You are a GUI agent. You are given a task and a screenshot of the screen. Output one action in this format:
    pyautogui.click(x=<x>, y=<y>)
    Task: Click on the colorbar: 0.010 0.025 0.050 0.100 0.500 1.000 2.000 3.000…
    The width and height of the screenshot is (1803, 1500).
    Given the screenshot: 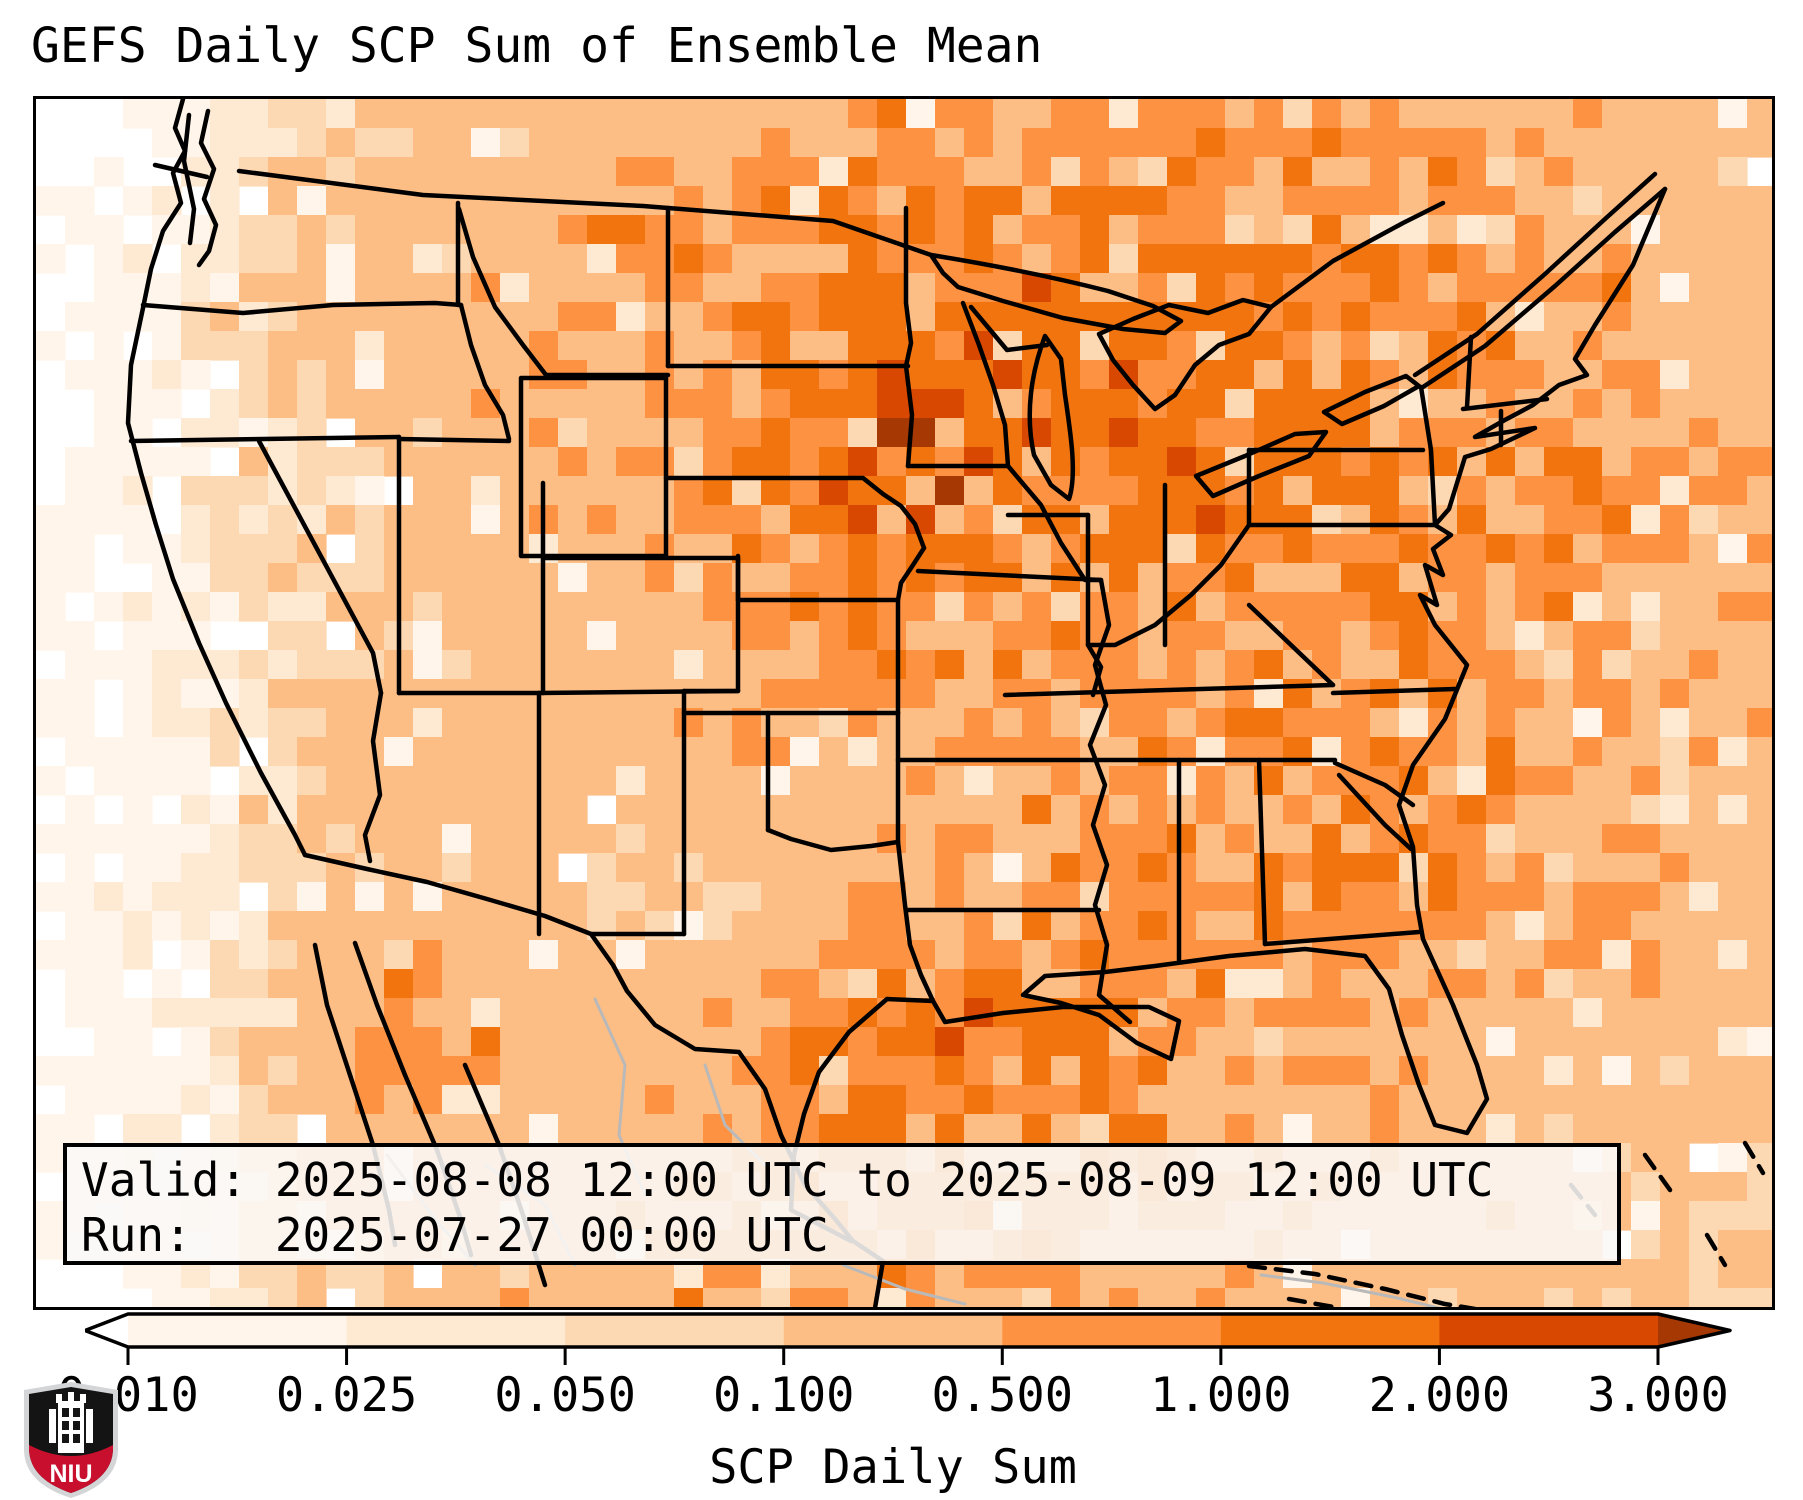 What is the action you would take?
    pyautogui.click(x=901, y=1405)
    